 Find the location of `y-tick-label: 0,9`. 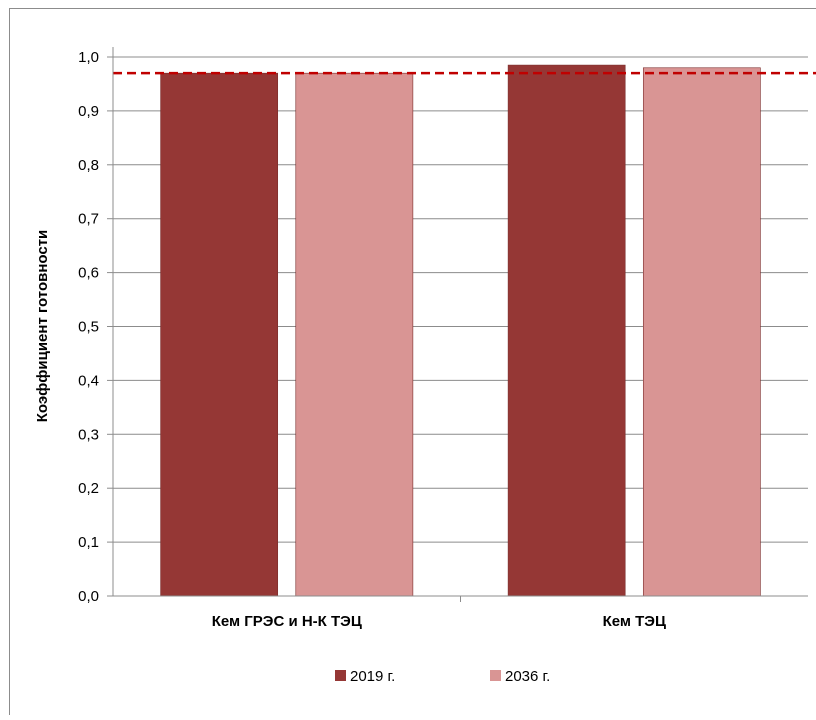

y-tick-label: 0,9 is located at coordinates (88, 111).